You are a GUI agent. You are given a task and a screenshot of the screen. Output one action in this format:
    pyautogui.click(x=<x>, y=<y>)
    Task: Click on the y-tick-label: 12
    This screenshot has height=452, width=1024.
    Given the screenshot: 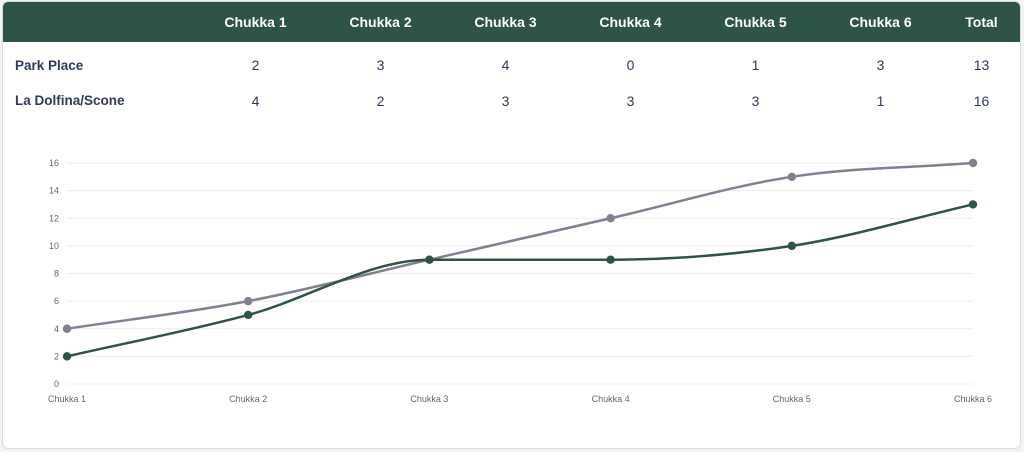 What is the action you would take?
    pyautogui.click(x=54, y=218)
    